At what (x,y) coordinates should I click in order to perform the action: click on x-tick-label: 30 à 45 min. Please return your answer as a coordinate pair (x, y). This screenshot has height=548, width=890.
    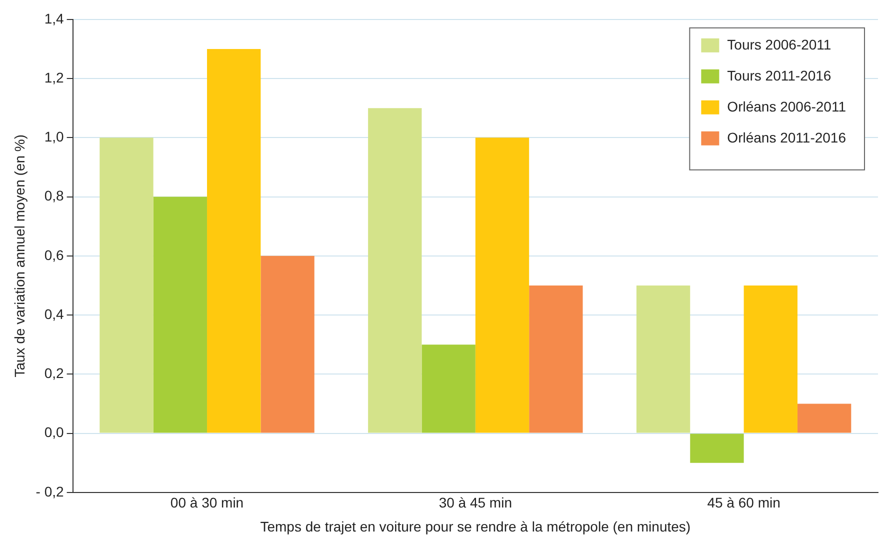
    Looking at the image, I should click on (475, 502).